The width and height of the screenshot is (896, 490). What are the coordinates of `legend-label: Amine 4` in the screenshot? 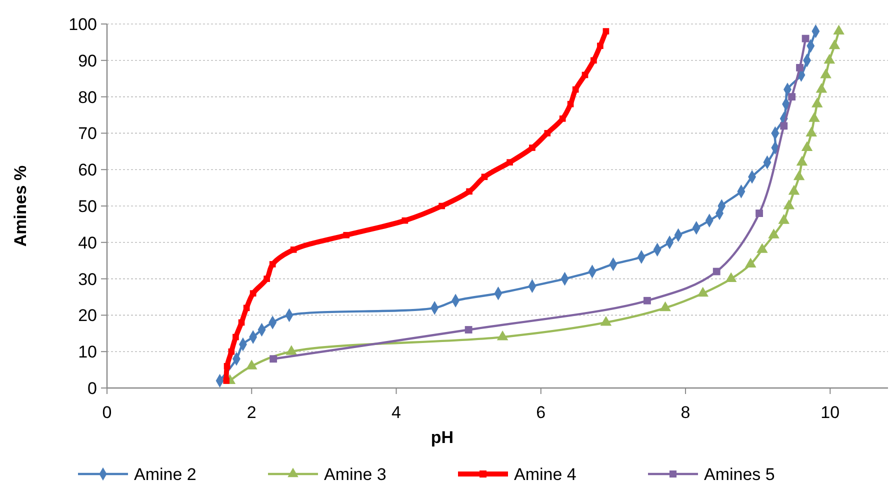 It's located at (545, 474).